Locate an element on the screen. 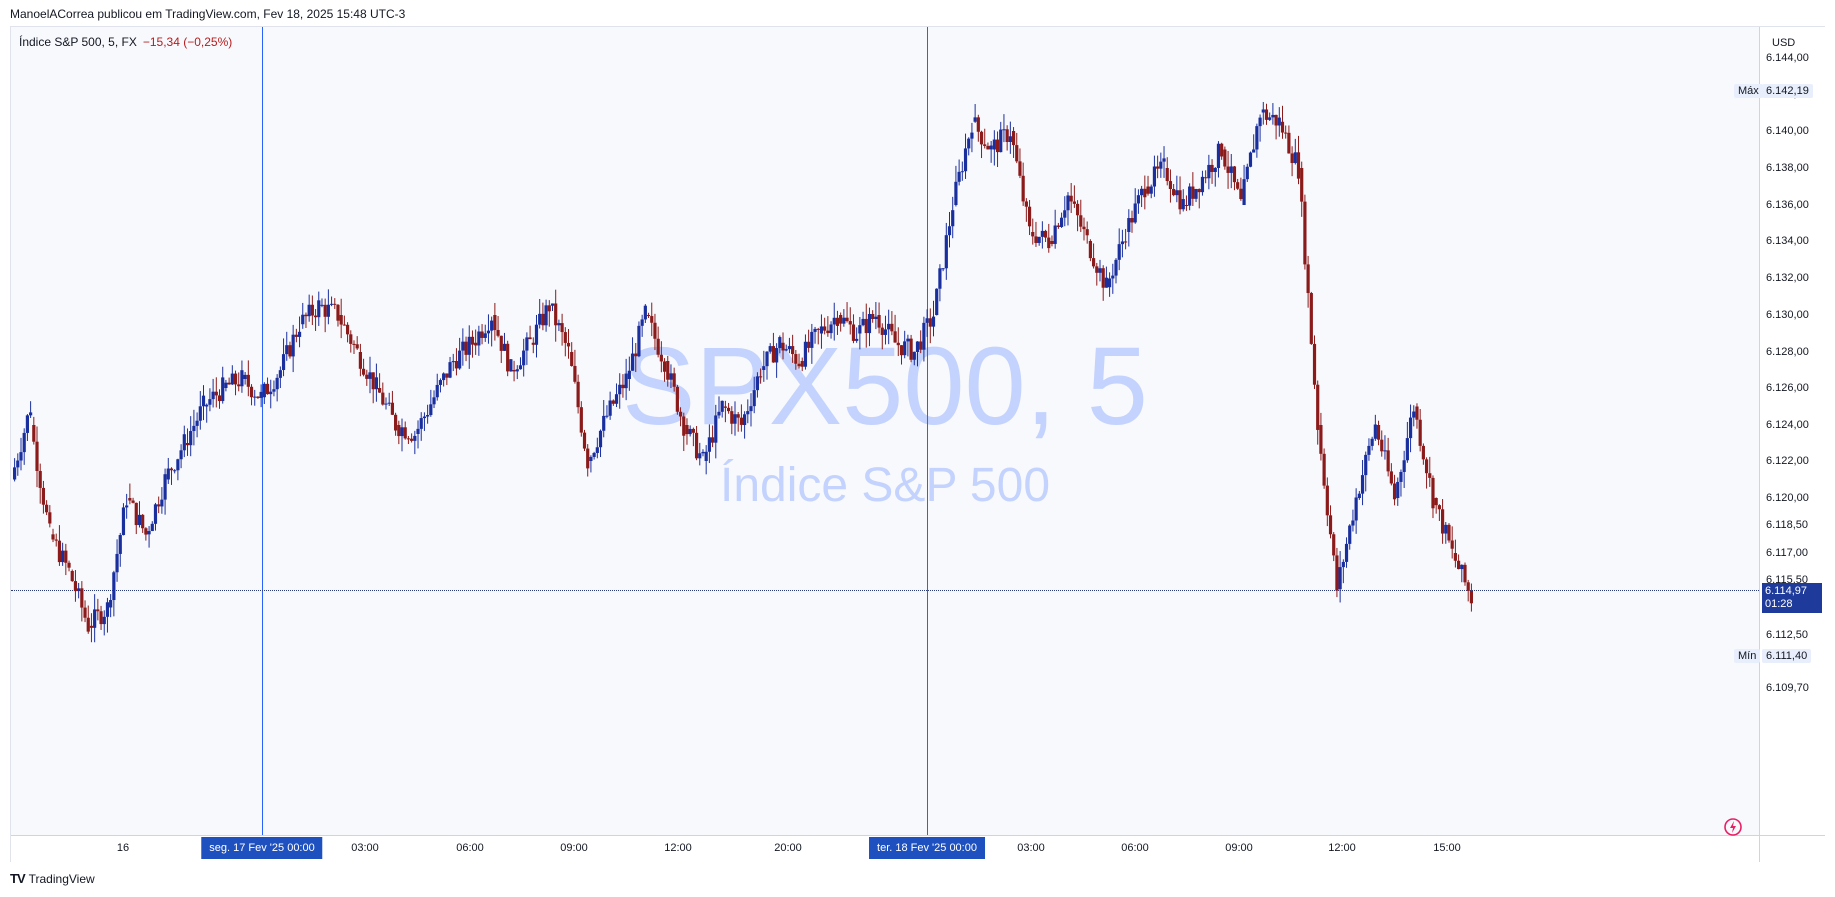 Image resolution: width=1835 pixels, height=897 pixels. time-tick-label: 20:00 is located at coordinates (788, 848).